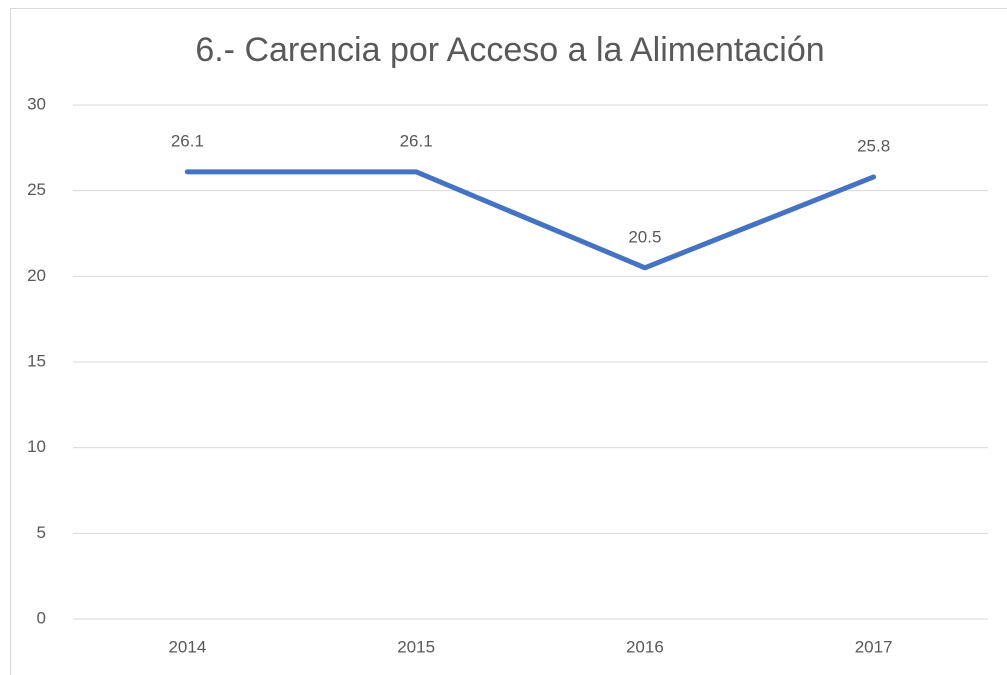 The width and height of the screenshot is (1007, 675). Describe the element at coordinates (36, 103) in the screenshot. I see `y-tick-label: 30` at that location.